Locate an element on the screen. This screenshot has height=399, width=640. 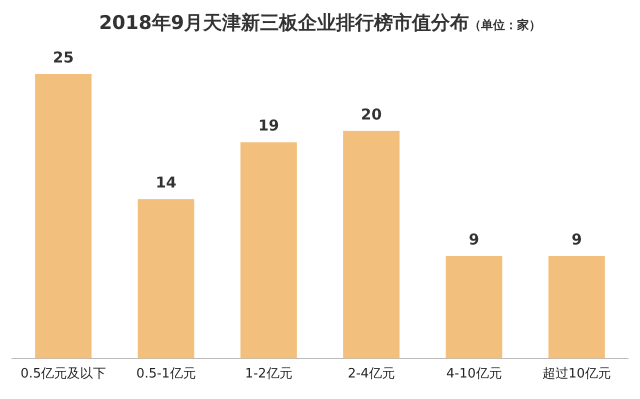
x-tick-label: 超过10亿元 is located at coordinates (576, 374).